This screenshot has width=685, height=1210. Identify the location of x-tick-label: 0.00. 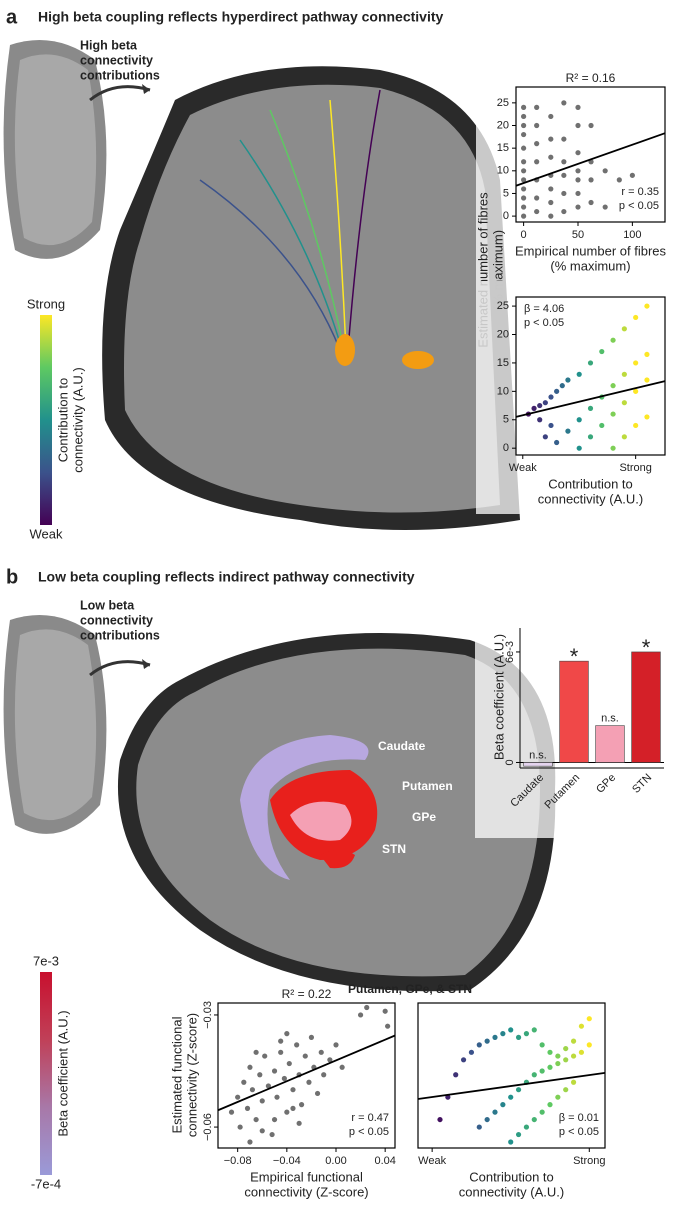
(335, 1161).